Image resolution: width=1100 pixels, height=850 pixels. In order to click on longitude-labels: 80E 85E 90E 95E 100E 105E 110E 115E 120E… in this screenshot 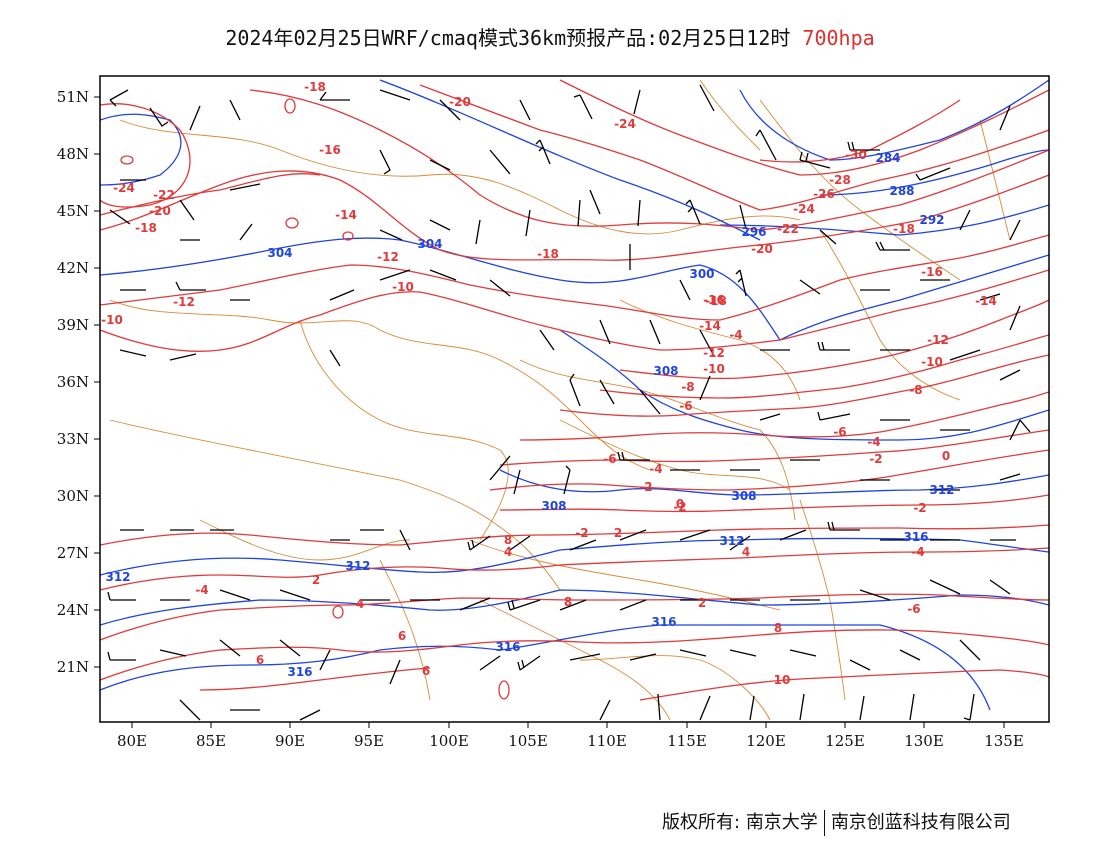, I will do `click(570, 741)`.